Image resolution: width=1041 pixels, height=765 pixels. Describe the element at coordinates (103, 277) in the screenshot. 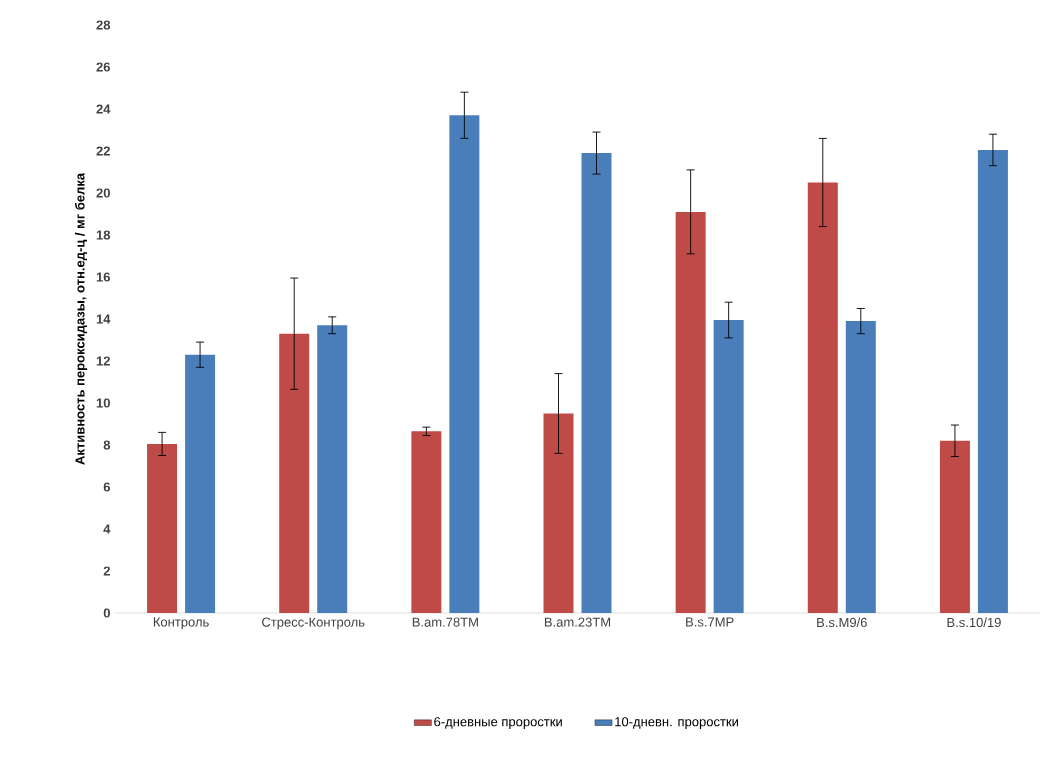

I see `y-tick-label: 16` at that location.